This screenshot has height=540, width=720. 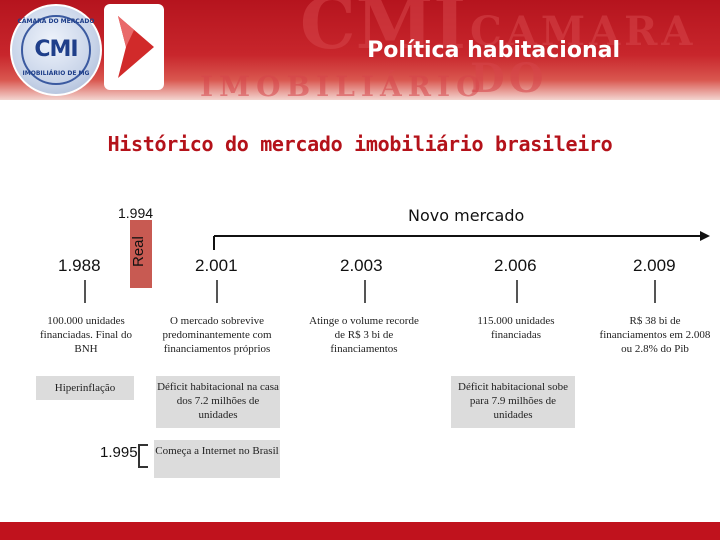 I want to click on real-box, so click(x=141, y=254).